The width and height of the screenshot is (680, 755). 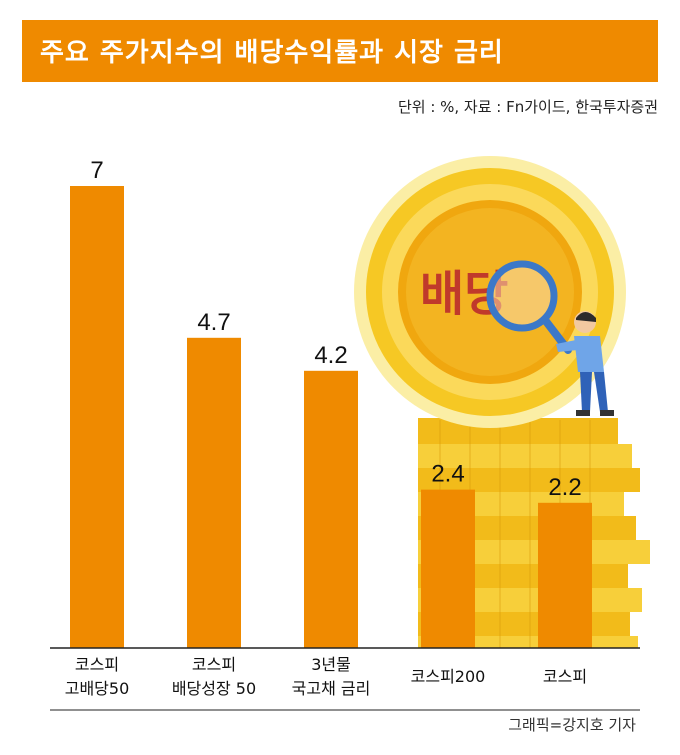 I want to click on magnifier-icon, so click(x=522, y=296).